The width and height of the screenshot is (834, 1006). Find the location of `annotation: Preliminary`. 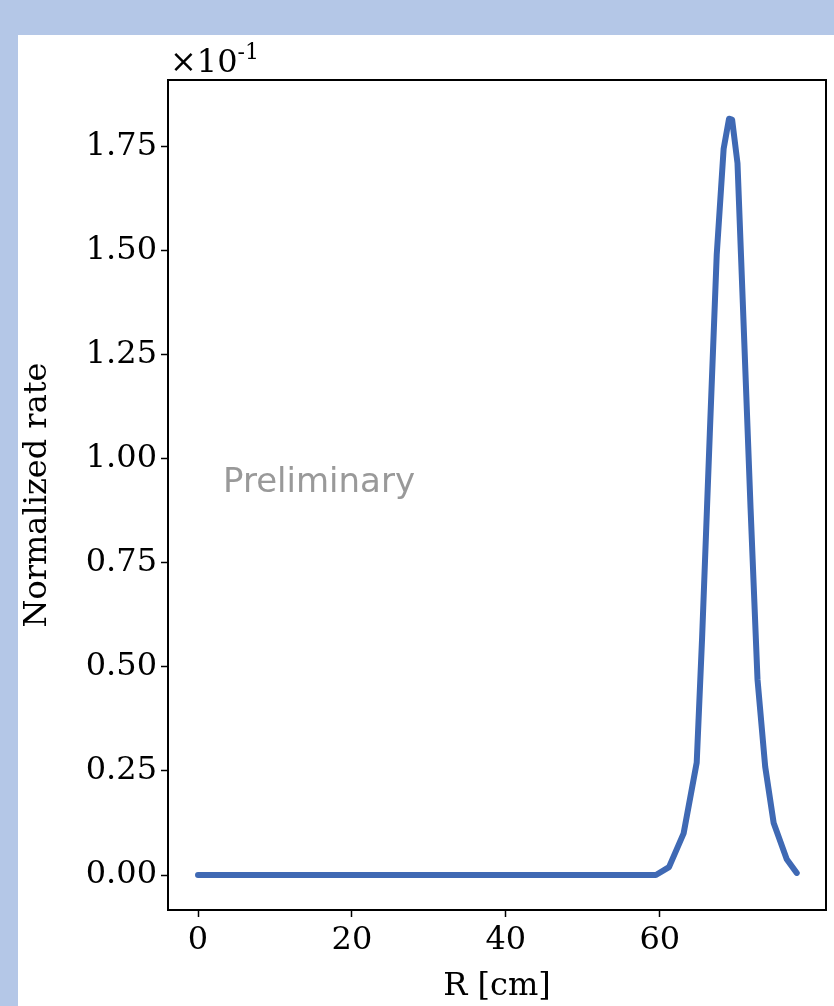

annotation: Preliminary is located at coordinates (319, 480).